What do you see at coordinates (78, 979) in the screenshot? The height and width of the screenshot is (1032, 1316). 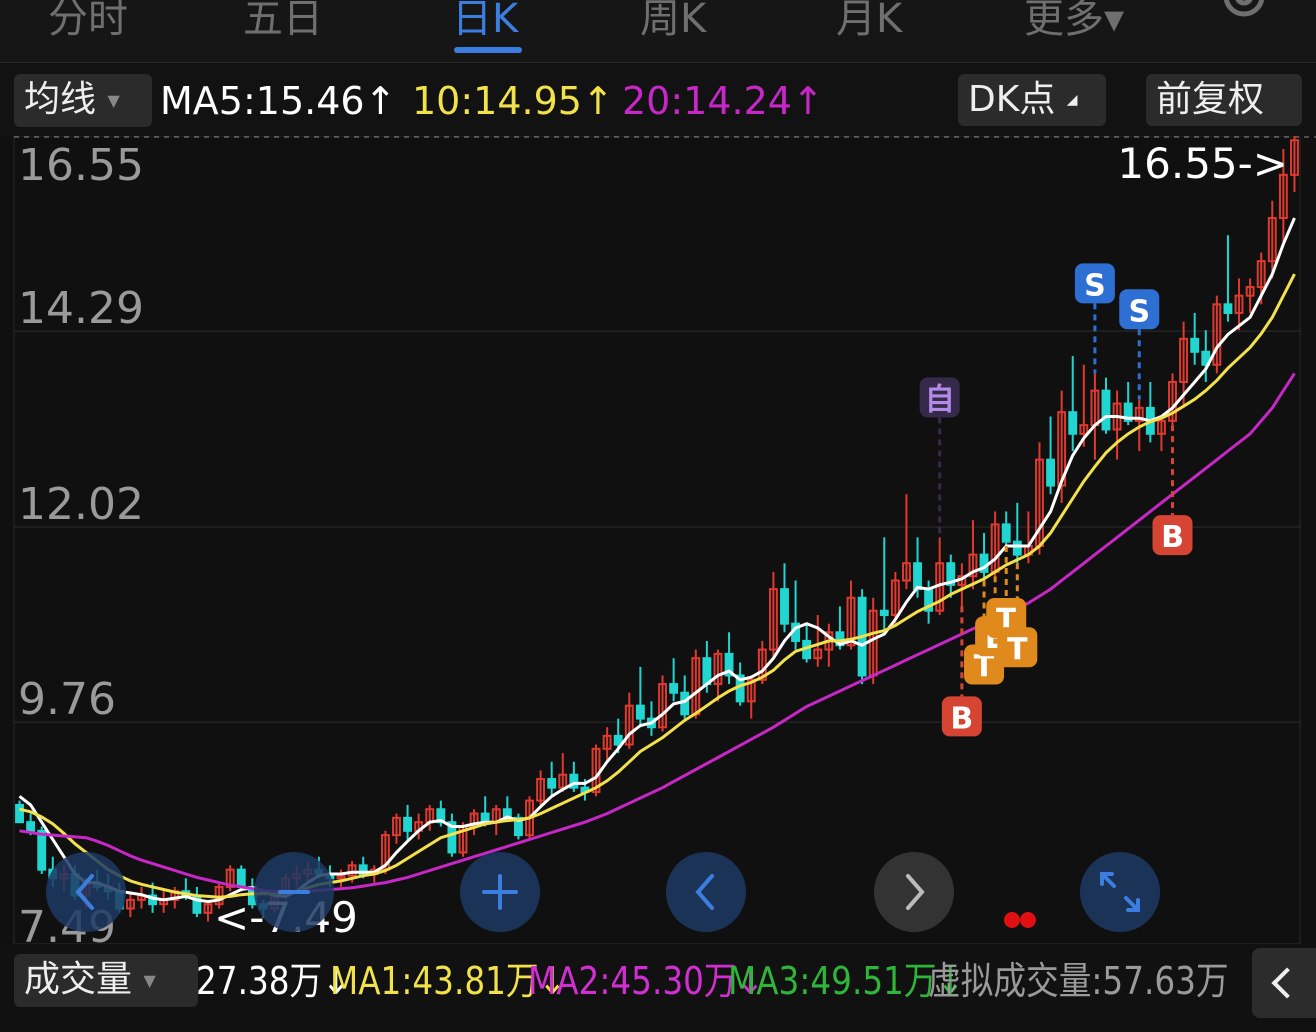 I see `volume-selector-label: 成交量` at bounding box center [78, 979].